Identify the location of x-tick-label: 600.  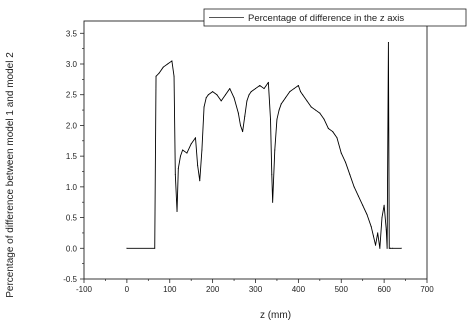
(384, 289).